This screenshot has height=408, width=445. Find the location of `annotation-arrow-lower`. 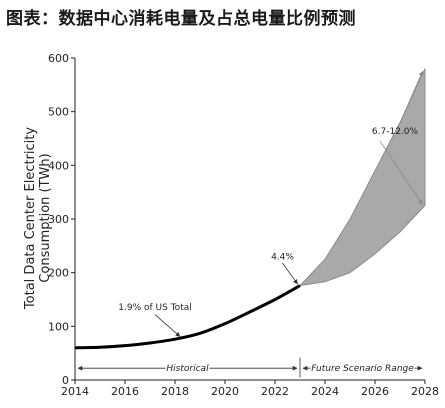

annotation-arrow-lower is located at coordinates (401, 172).